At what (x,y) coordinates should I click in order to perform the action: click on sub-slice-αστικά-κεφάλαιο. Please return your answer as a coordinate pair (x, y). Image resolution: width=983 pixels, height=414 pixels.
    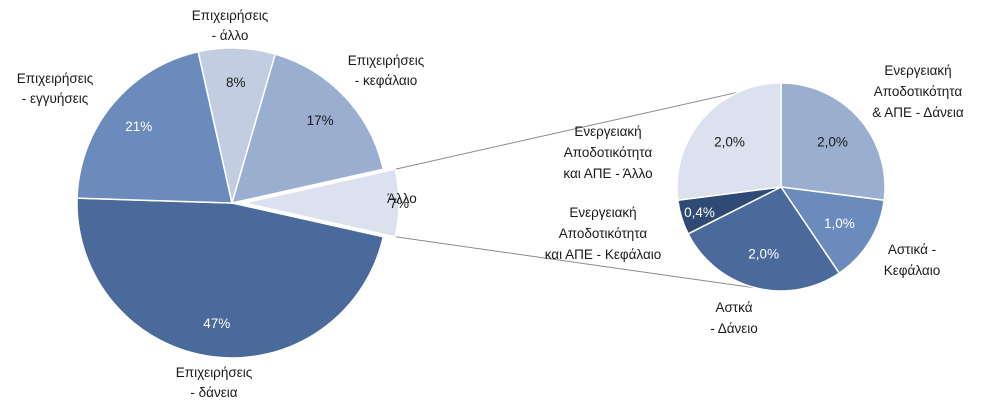
    Looking at the image, I should click on (832, 230).